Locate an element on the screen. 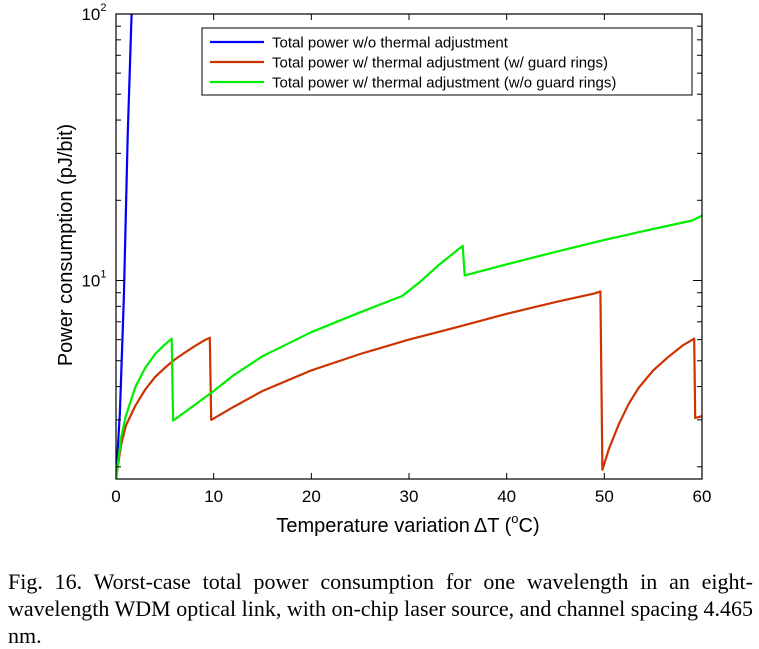 Image resolution: width=759 pixels, height=649 pixels. y-tick-label: 10¹ is located at coordinates (93, 280).